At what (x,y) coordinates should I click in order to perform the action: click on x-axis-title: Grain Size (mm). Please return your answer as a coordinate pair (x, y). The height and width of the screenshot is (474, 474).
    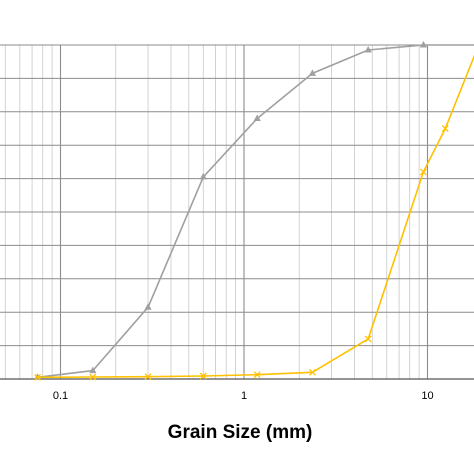
    Looking at the image, I should click on (240, 432).